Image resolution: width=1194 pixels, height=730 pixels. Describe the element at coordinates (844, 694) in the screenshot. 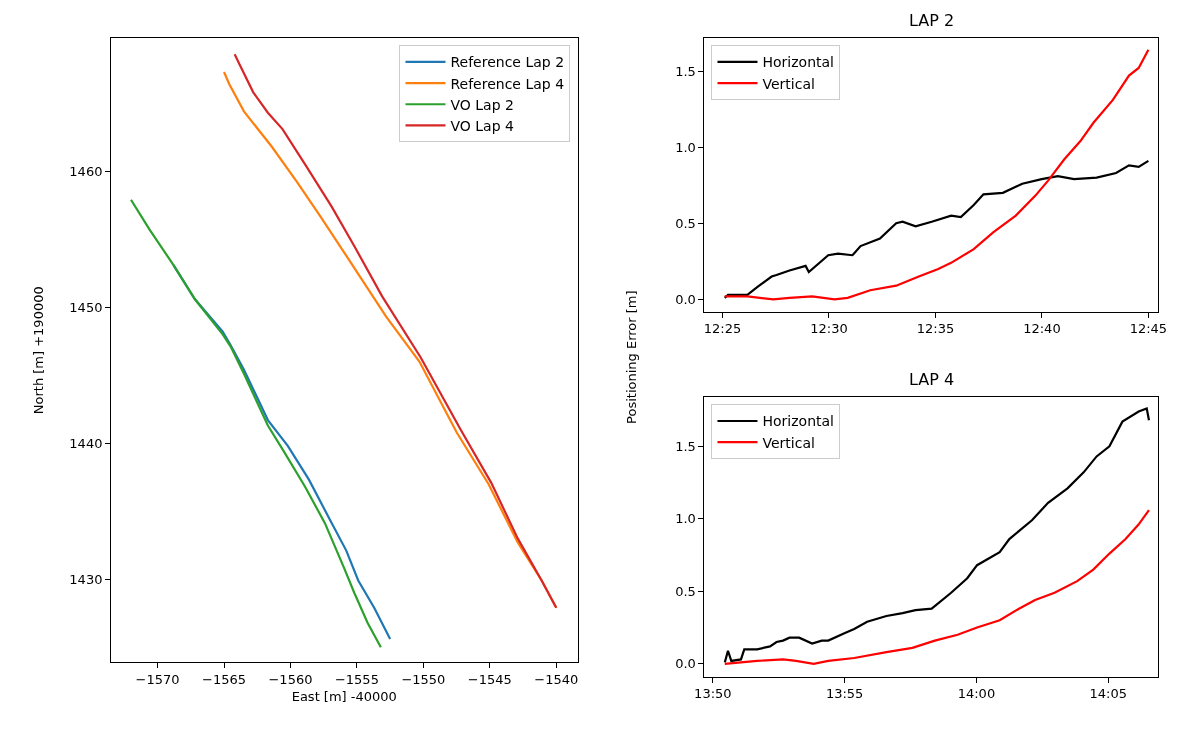

I see `x-tick-label: 13:55` at that location.